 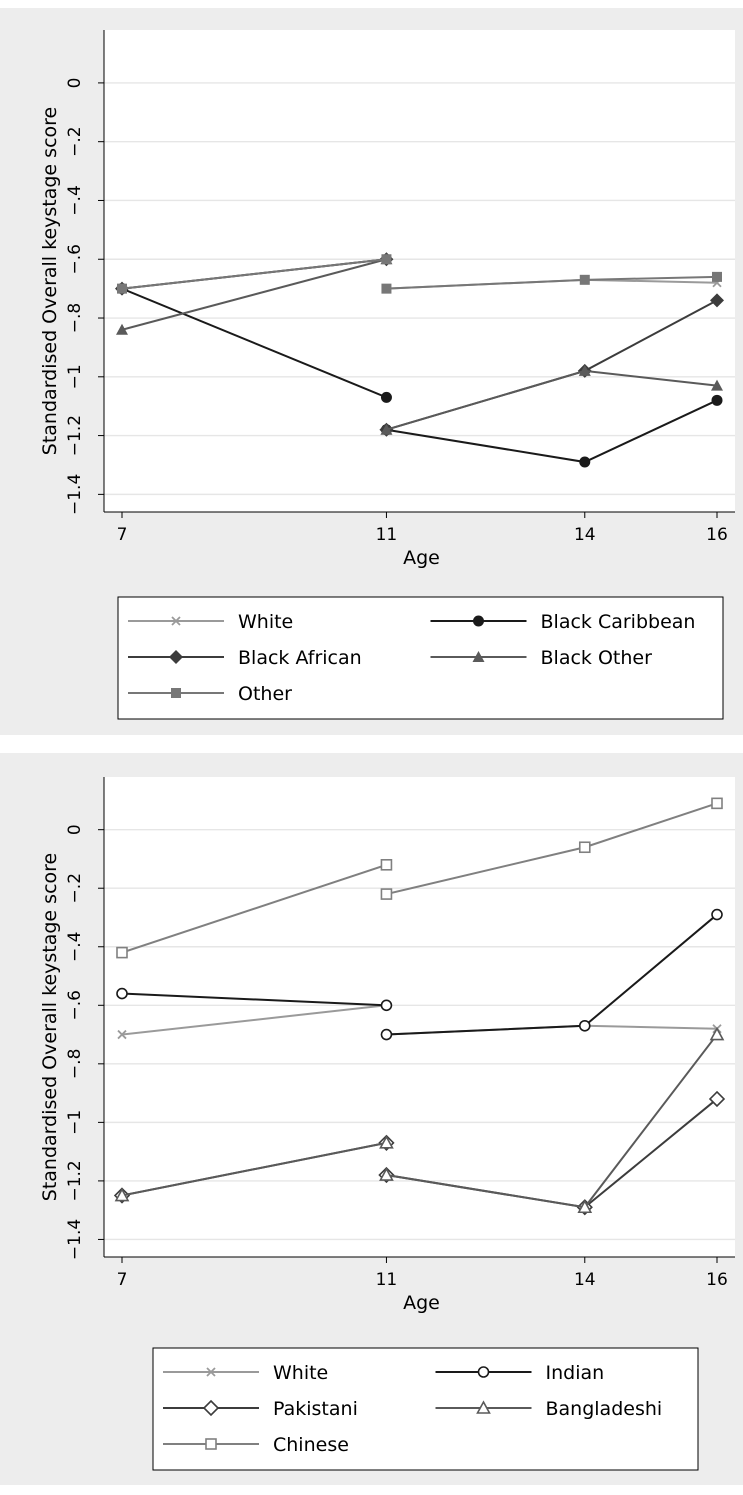 What do you see at coordinates (387, 535) in the screenshot?
I see `x-tick-label: 11` at bounding box center [387, 535].